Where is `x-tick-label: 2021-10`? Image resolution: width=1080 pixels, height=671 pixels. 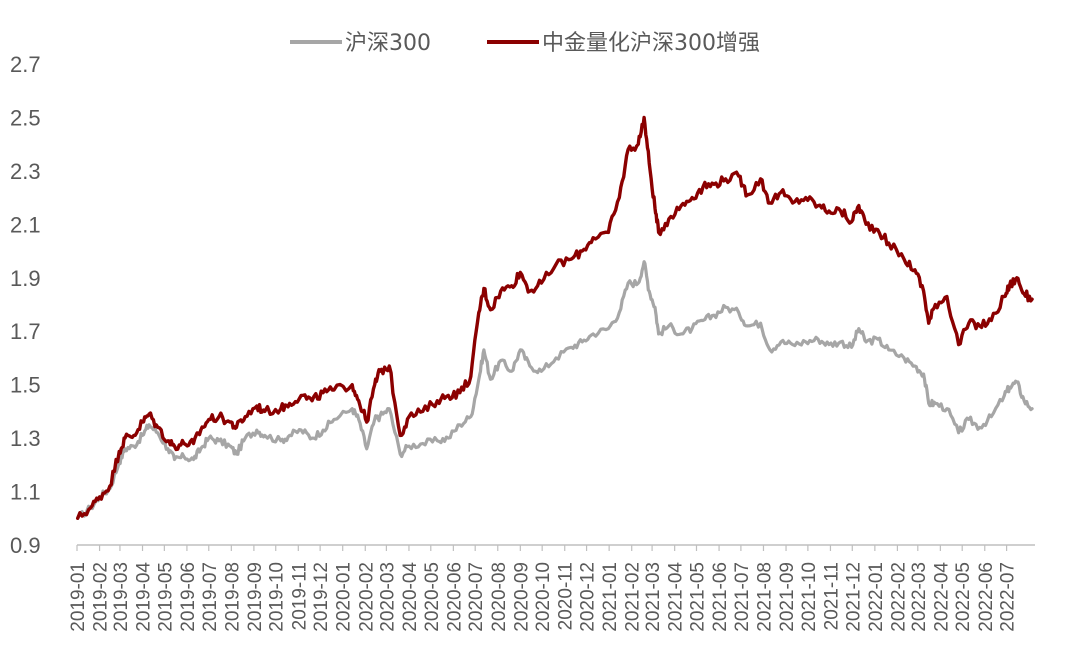 x-tick-label: 2021-10 is located at coordinates (809, 597).